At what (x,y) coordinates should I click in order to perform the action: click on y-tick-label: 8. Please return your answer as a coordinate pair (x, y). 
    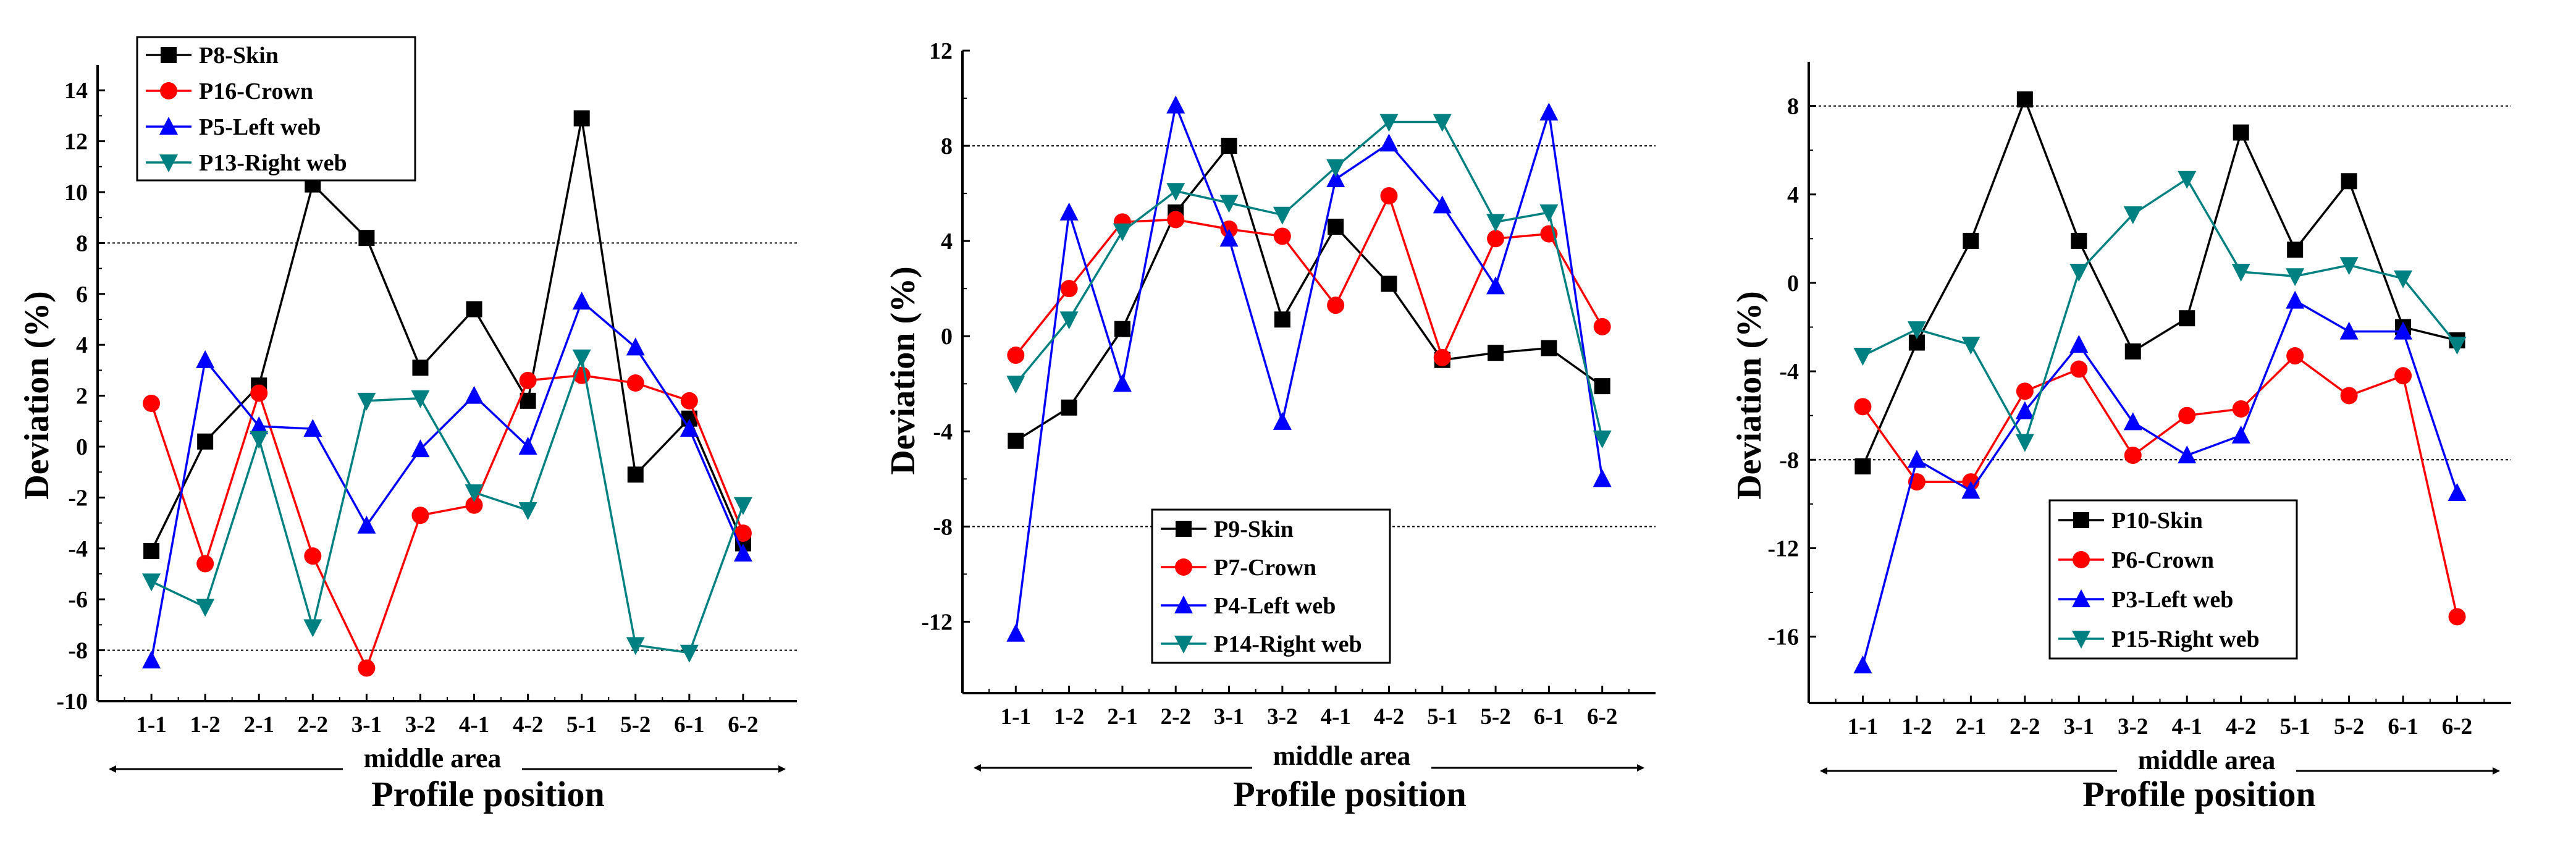
    Looking at the image, I should click on (947, 146).